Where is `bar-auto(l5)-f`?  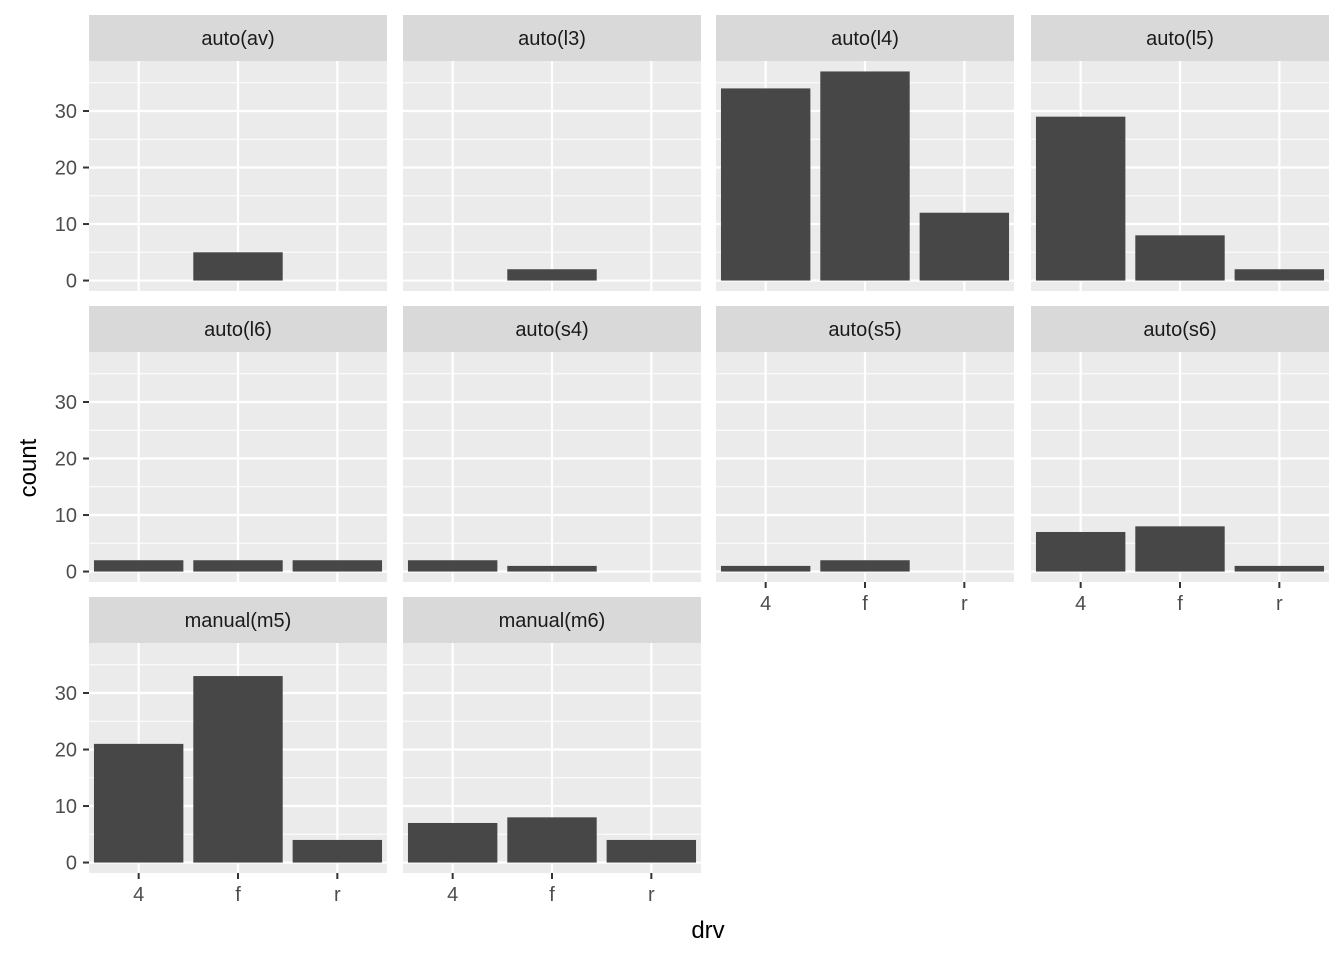
bar-auto(l5)-f is located at coordinates (1180, 258).